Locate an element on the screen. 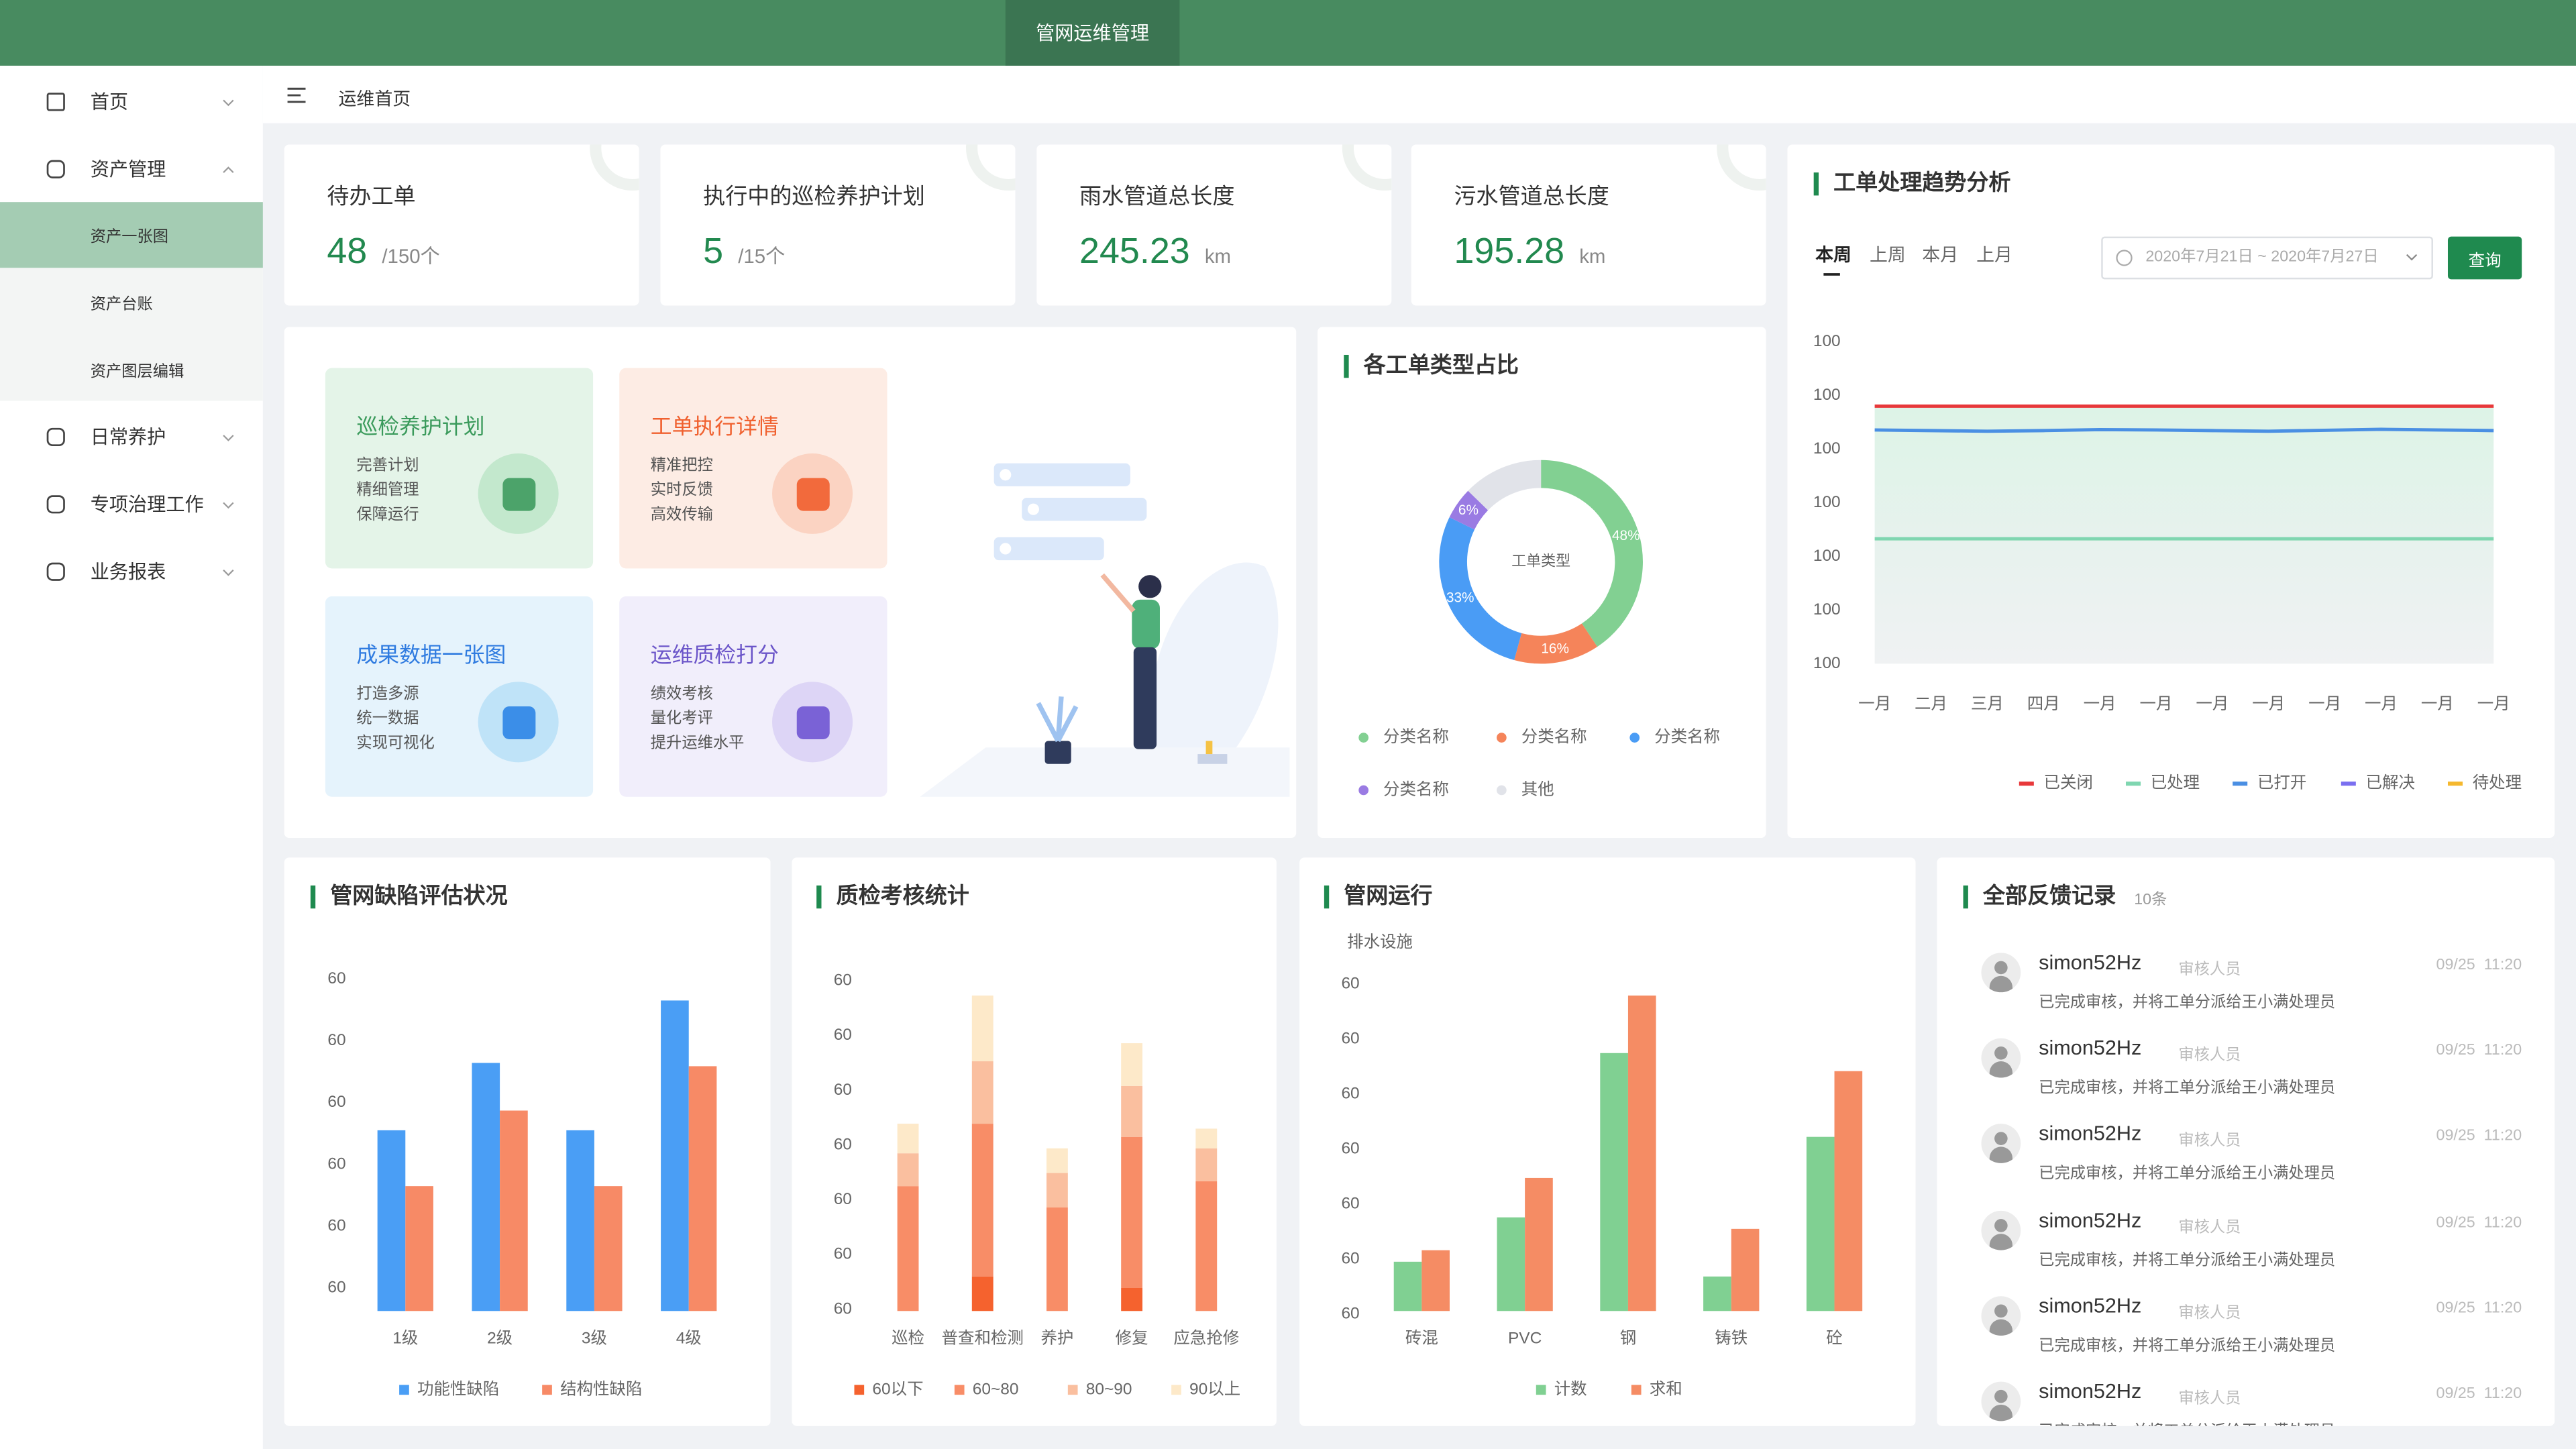 Image resolution: width=2576 pixels, height=1449 pixels. stat-card: 执行中的巡检养护计划 5/15个 is located at coordinates (838, 225).